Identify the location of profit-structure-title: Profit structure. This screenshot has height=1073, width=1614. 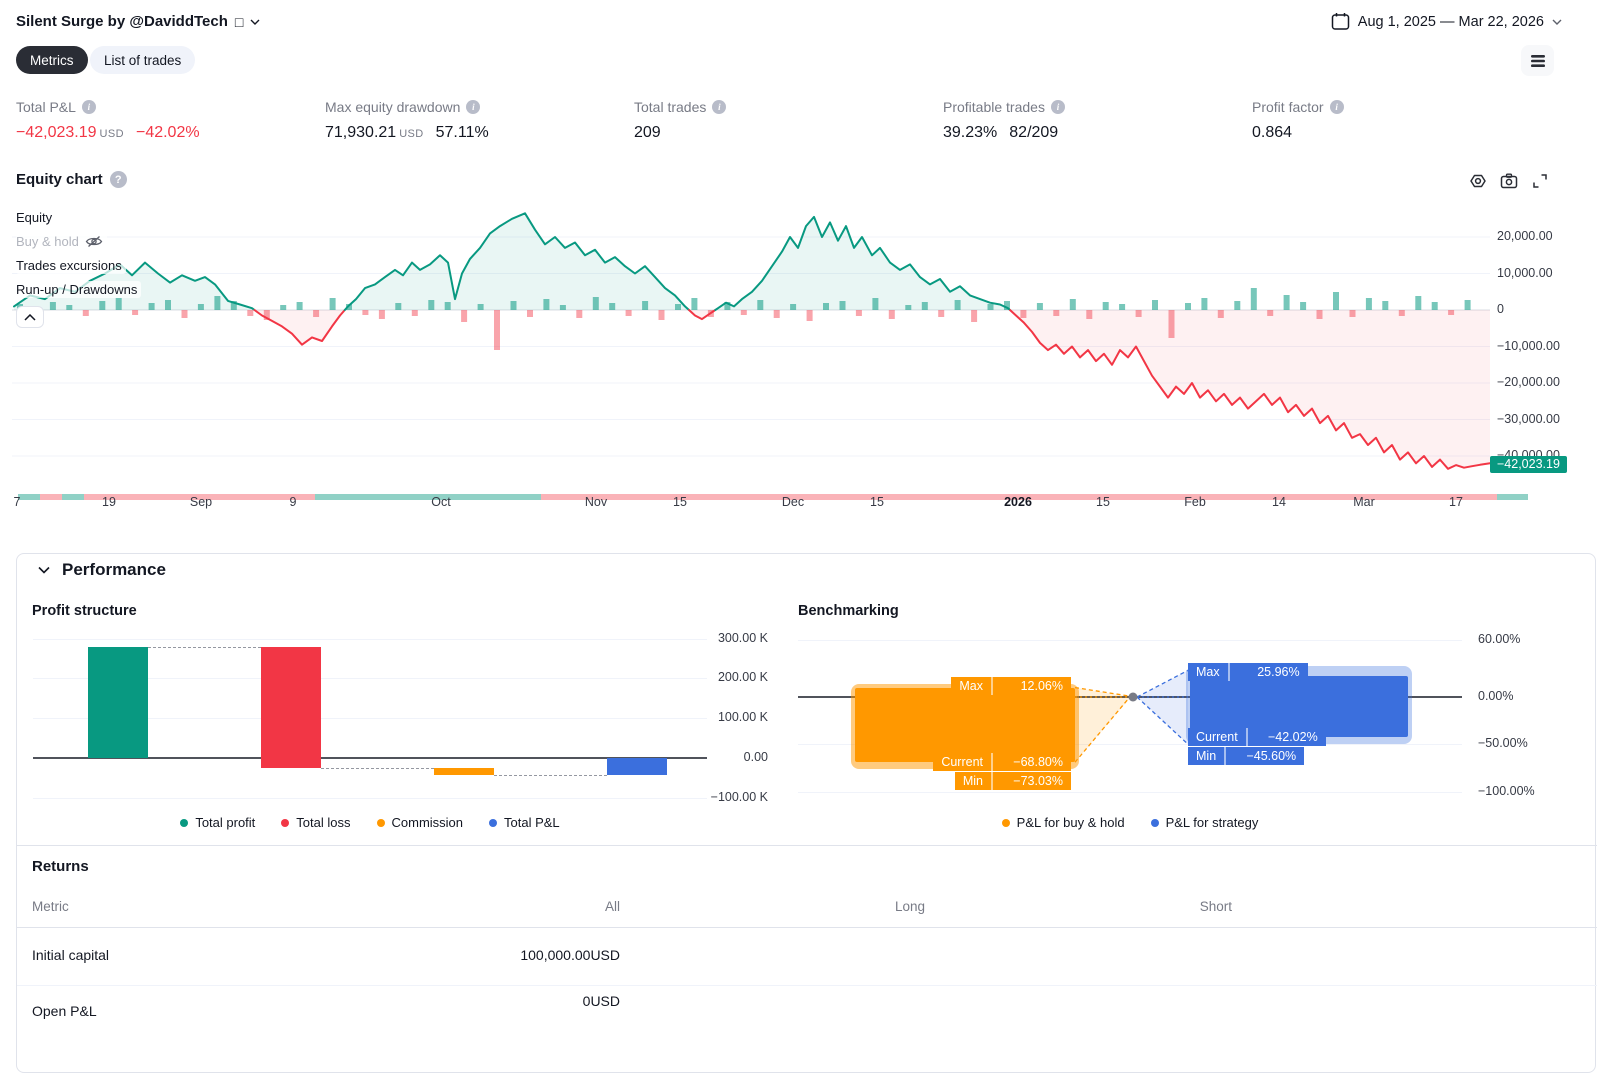
(84, 611).